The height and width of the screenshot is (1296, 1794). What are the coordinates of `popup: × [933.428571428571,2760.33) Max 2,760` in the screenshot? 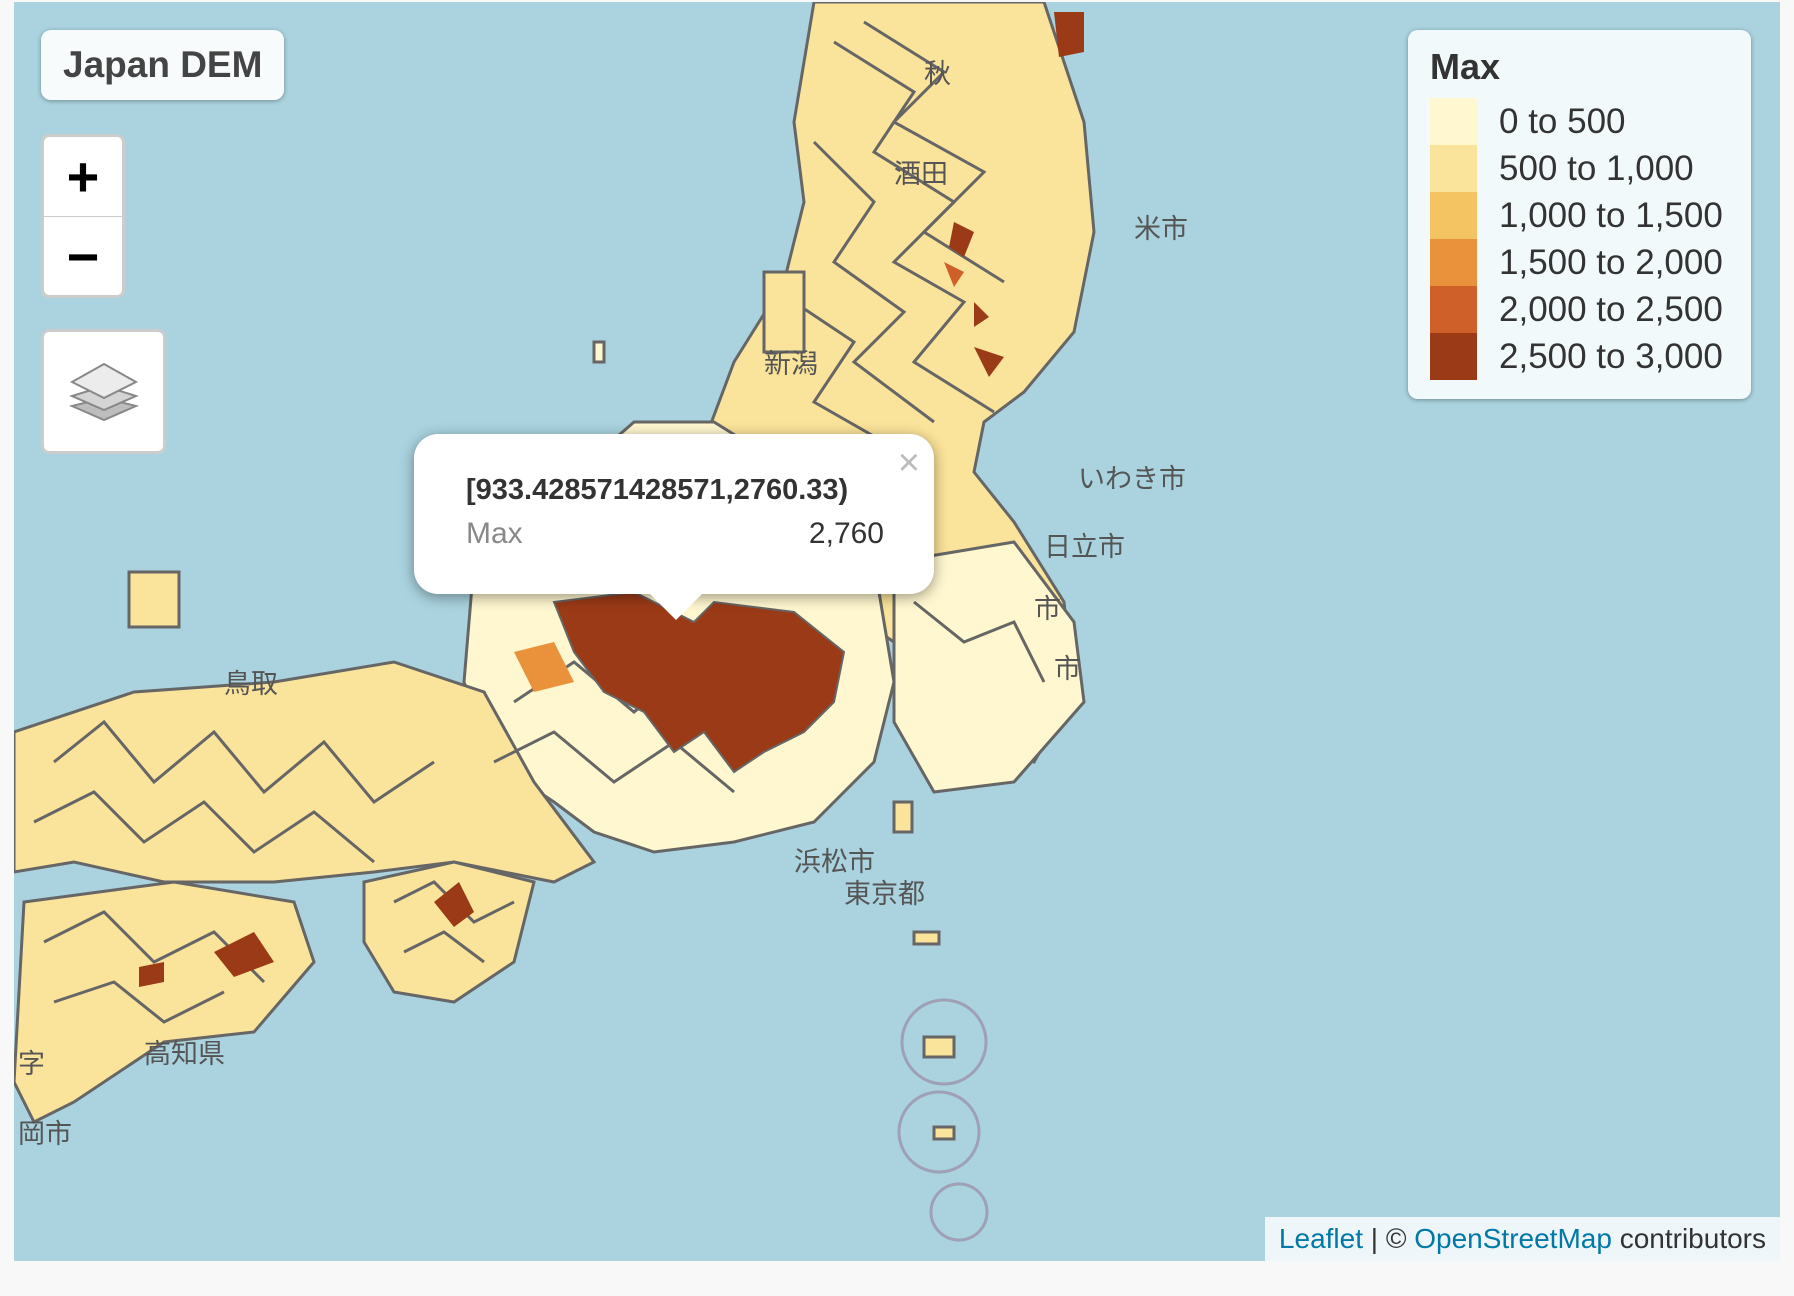 It's located at (674, 527).